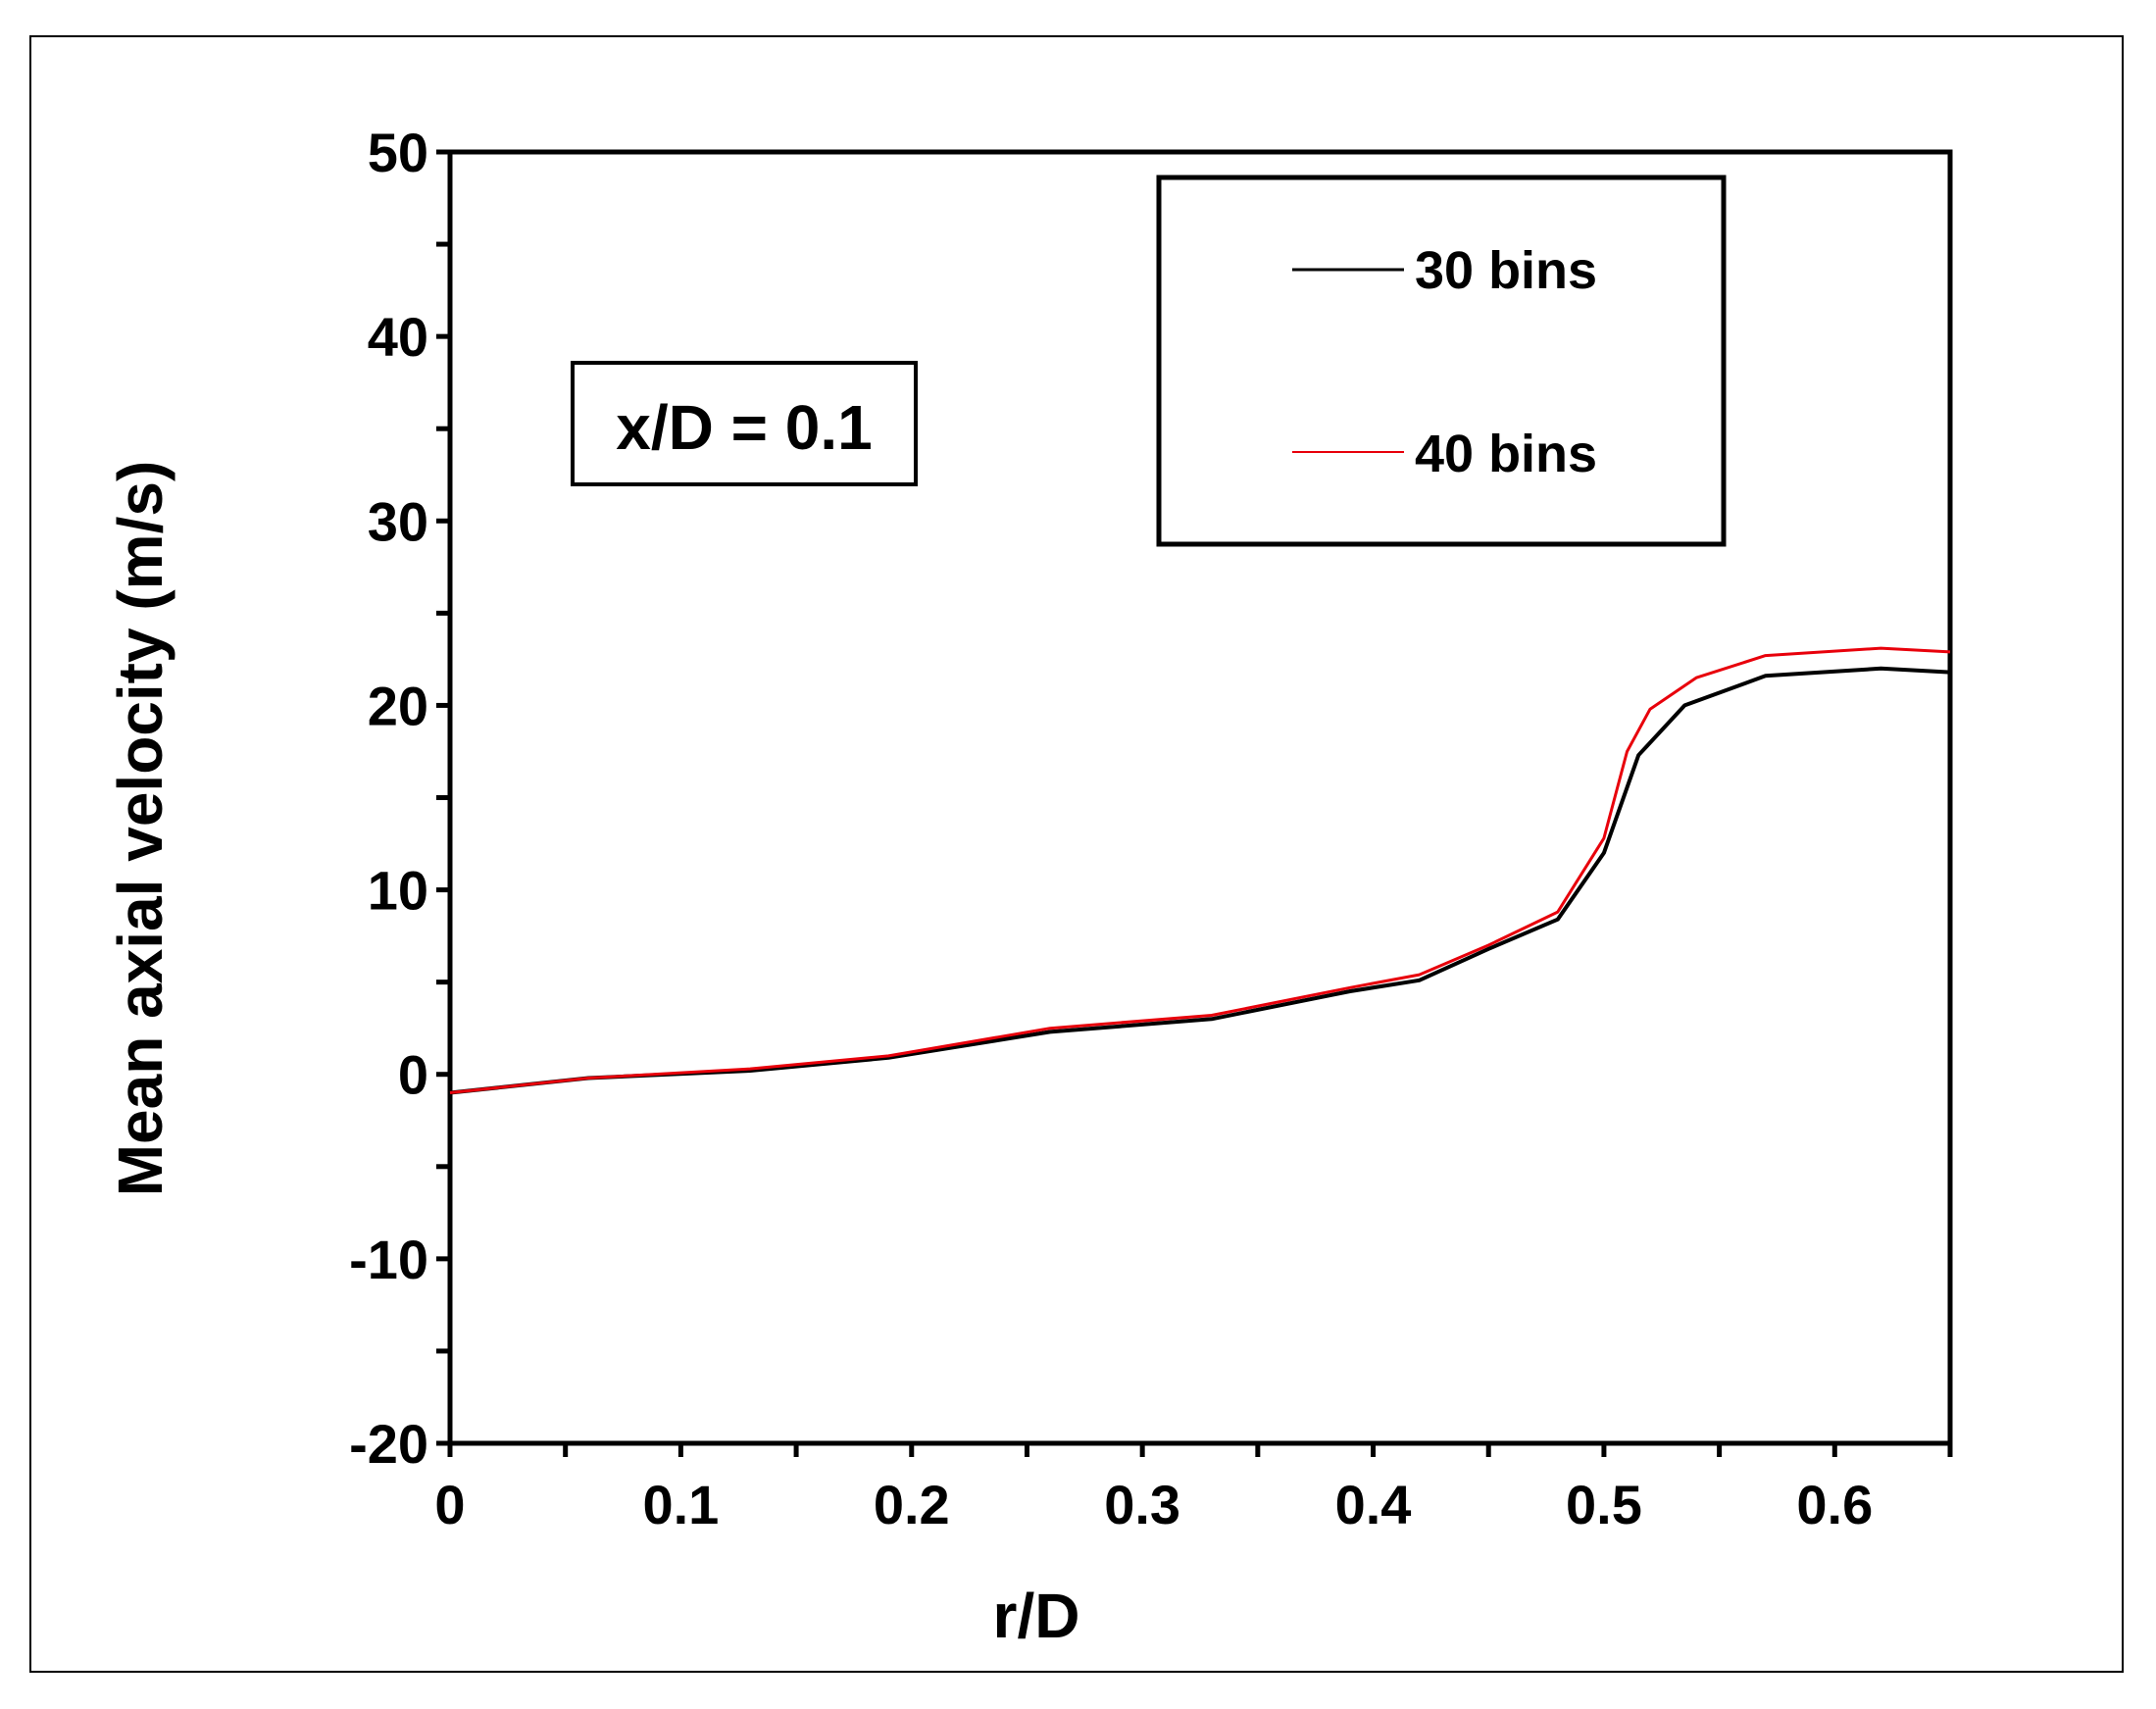 This screenshot has width=2156, height=1709. What do you see at coordinates (1193, 1489) in the screenshot?
I see `x-axis: 0 0.1 0.2 0.3 0.4 0.5 0.6` at bounding box center [1193, 1489].